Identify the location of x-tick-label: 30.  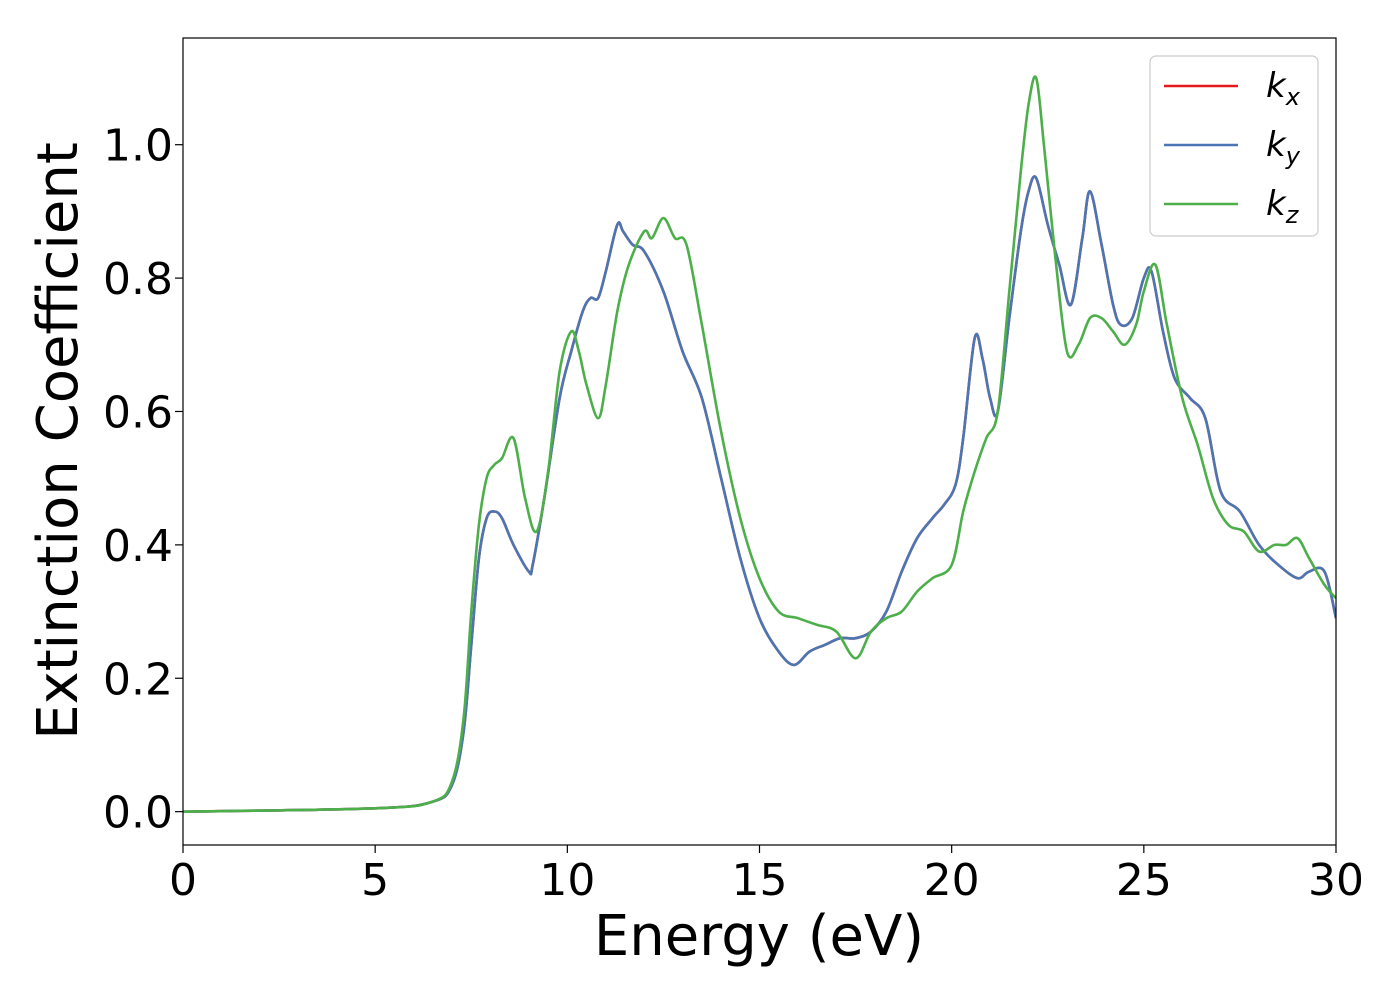
(1336, 880).